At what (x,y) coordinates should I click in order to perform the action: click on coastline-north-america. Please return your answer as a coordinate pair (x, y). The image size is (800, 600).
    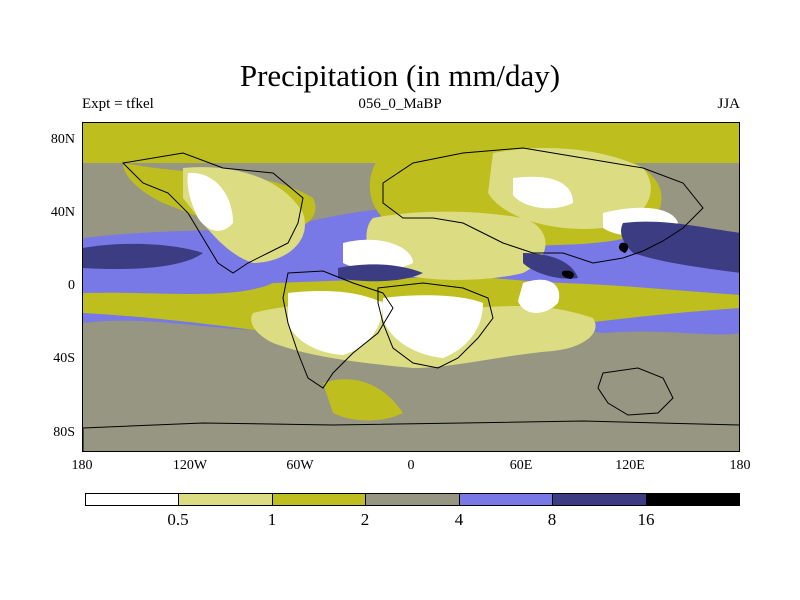
    Looking at the image, I should click on (212, 213).